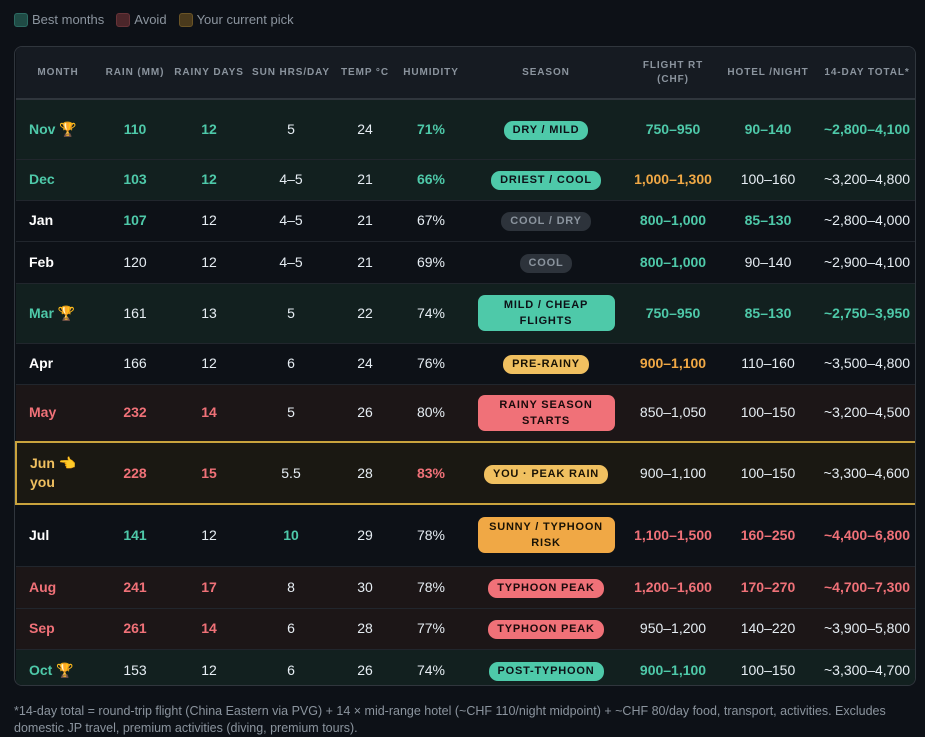 The image size is (925, 737). I want to click on total-cell: ~3,900–5,800, so click(865, 628).